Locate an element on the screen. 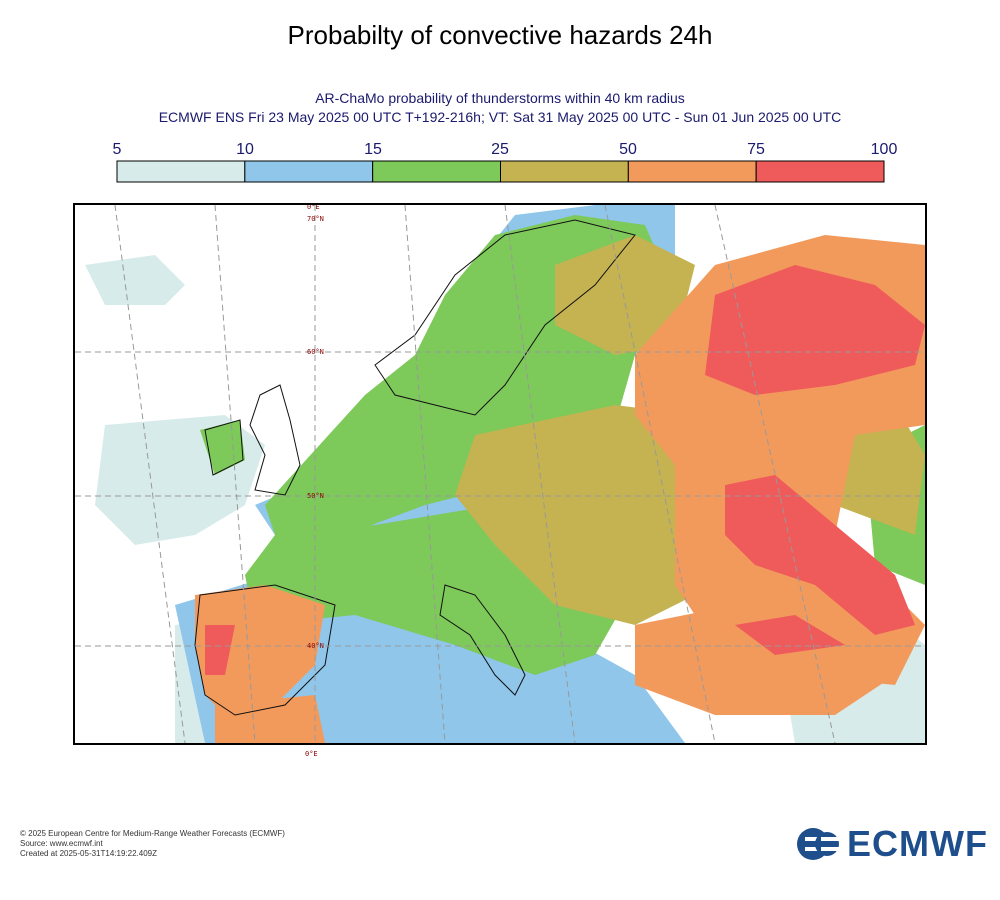 This screenshot has height=900, width=1000. legend-tick-100: 100 is located at coordinates (884, 149).